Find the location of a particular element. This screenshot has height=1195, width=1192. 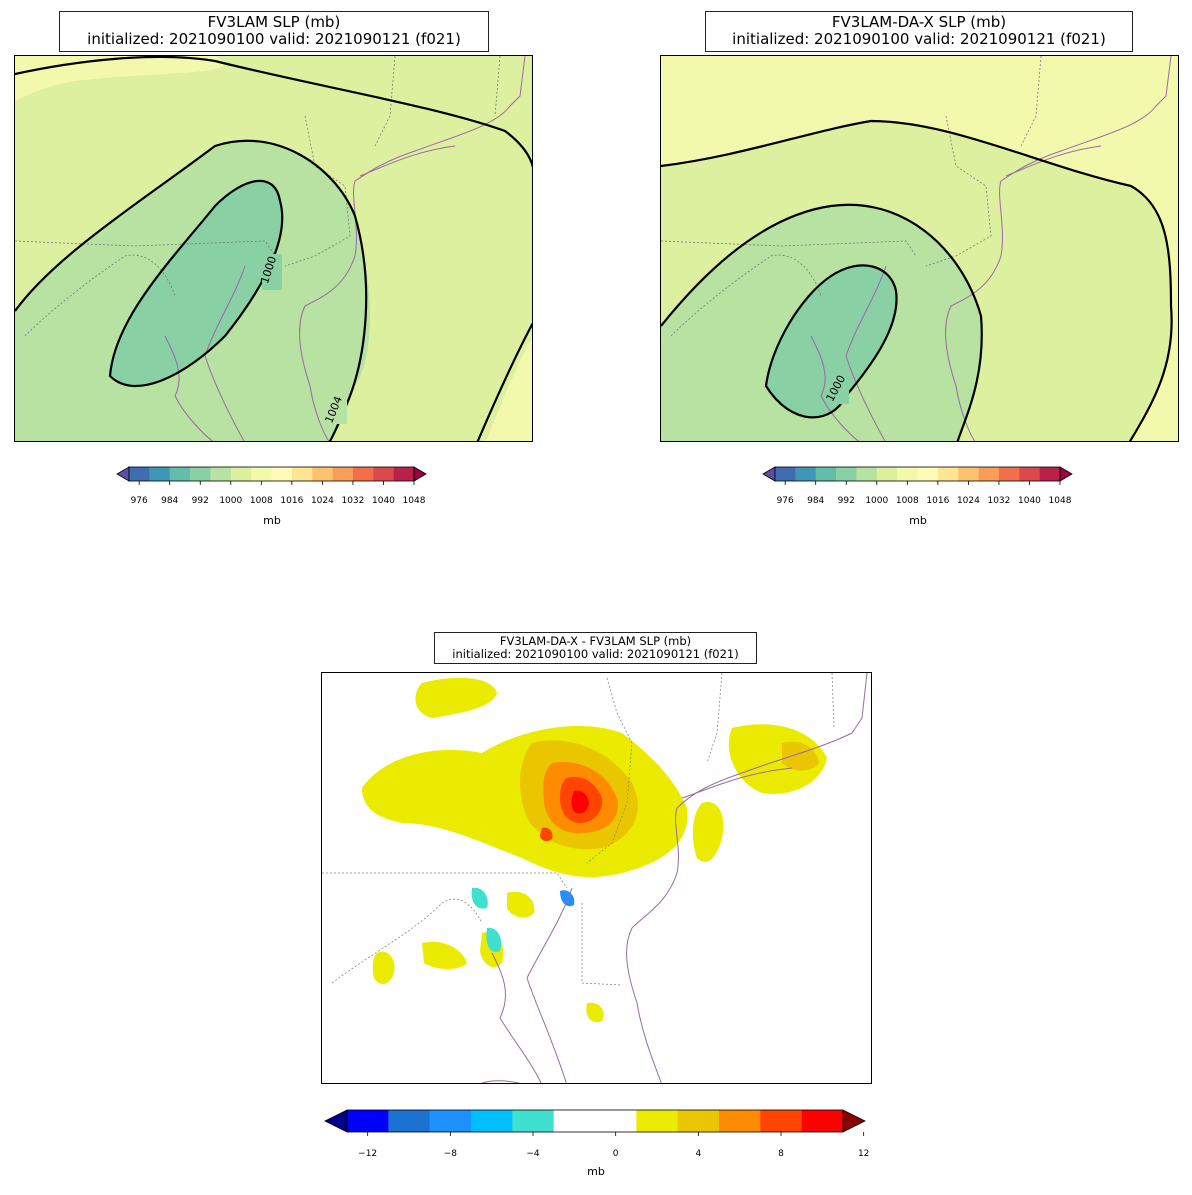

left-colorbar-swatches is located at coordinates (271, 474).